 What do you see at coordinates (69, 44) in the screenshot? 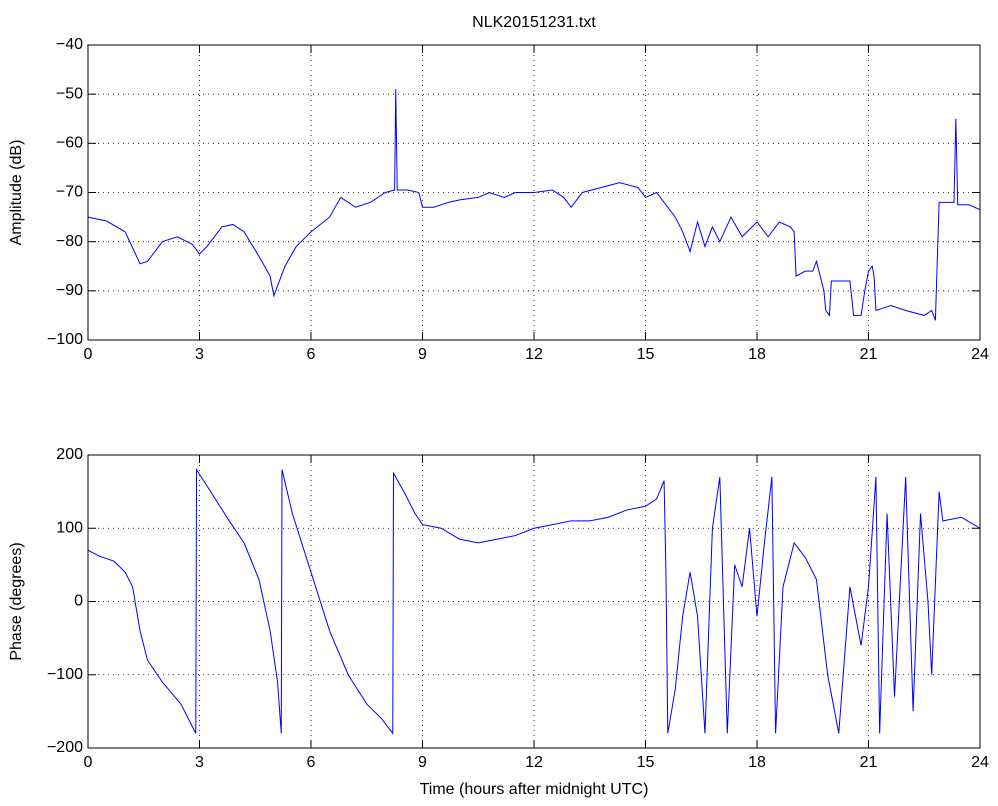
I see `y-tick-label: −40` at bounding box center [69, 44].